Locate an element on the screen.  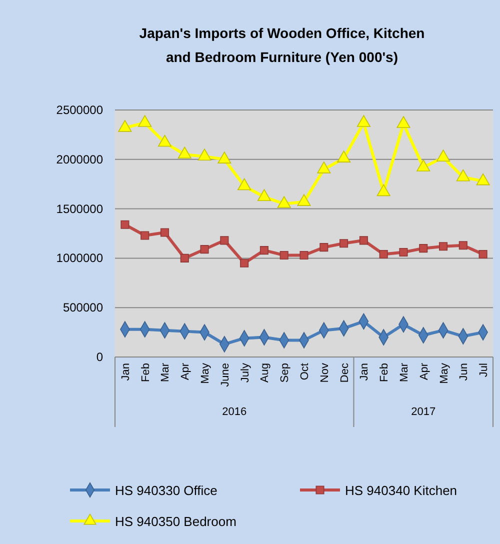
x-tick-label: Jul is located at coordinates (484, 370).